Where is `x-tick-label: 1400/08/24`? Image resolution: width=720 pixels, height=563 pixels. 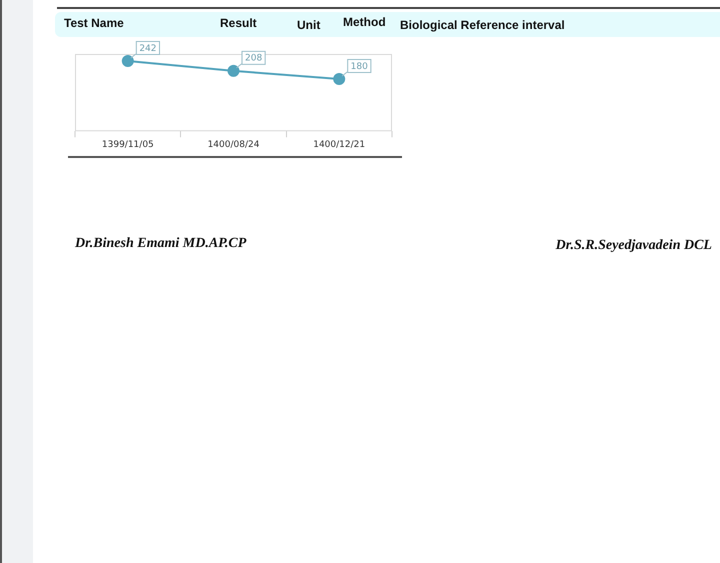 x-tick-label: 1400/08/24 is located at coordinates (234, 145).